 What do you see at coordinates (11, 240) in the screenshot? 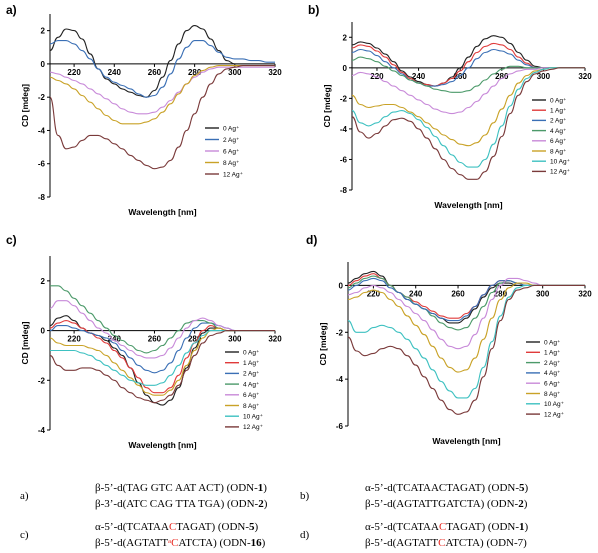
I see `panel-letter: c)` at bounding box center [11, 240].